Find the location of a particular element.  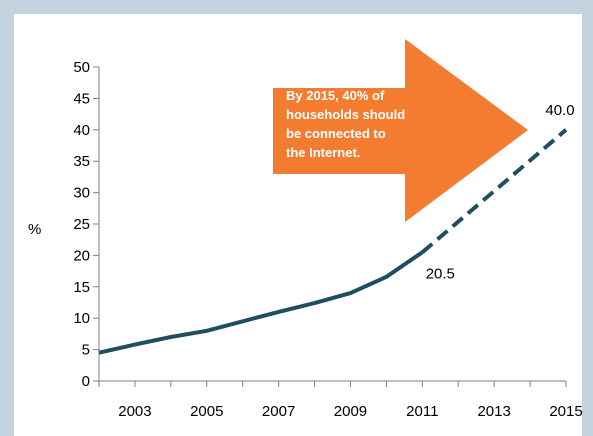

y-tick-label: 0 is located at coordinates (86, 381).